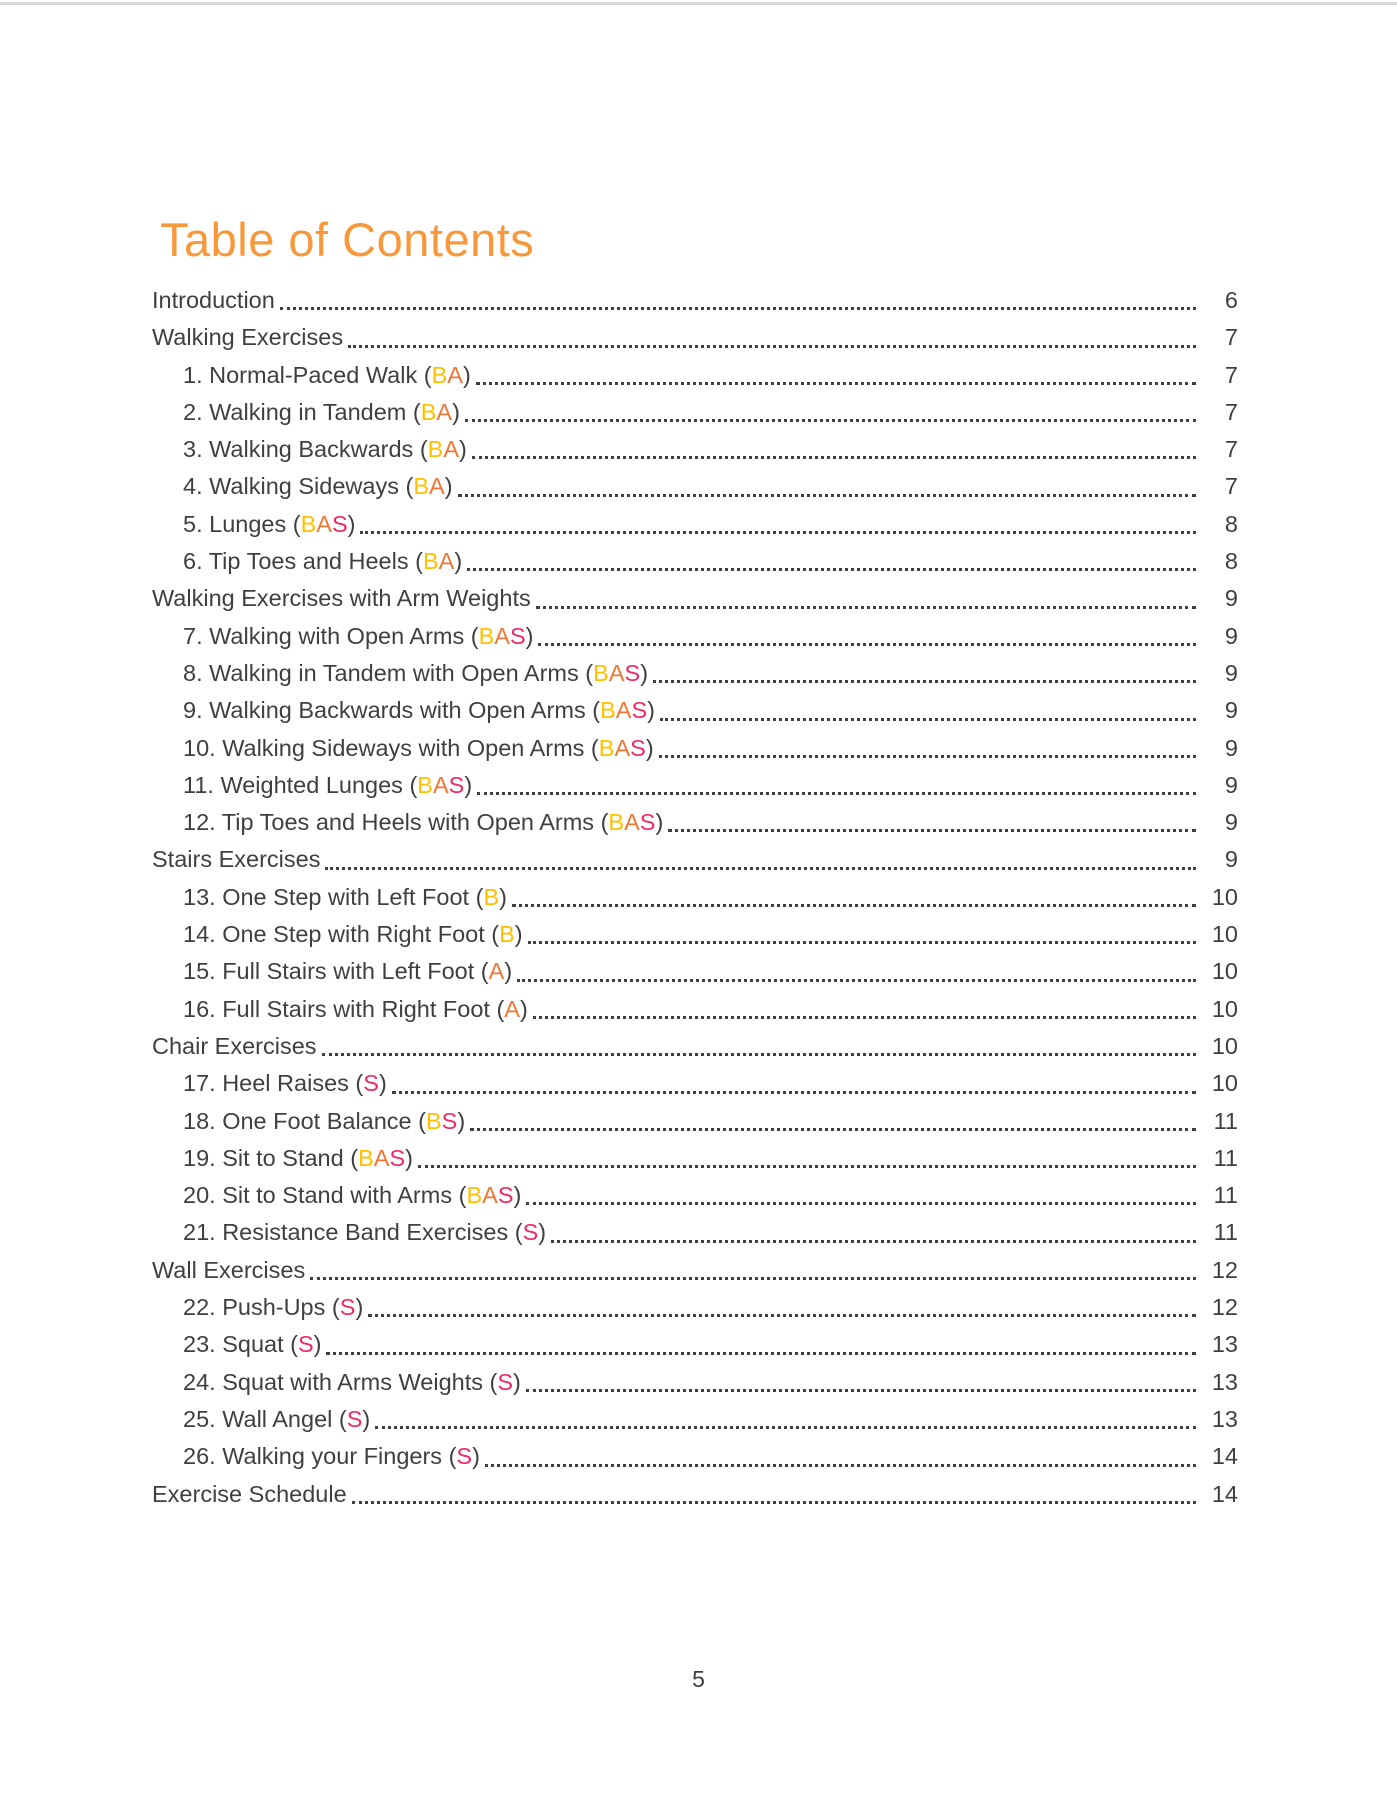 The width and height of the screenshot is (1397, 1805). What do you see at coordinates (229, 1269) in the screenshot?
I see `toc-entry-label: Wall Exercises` at bounding box center [229, 1269].